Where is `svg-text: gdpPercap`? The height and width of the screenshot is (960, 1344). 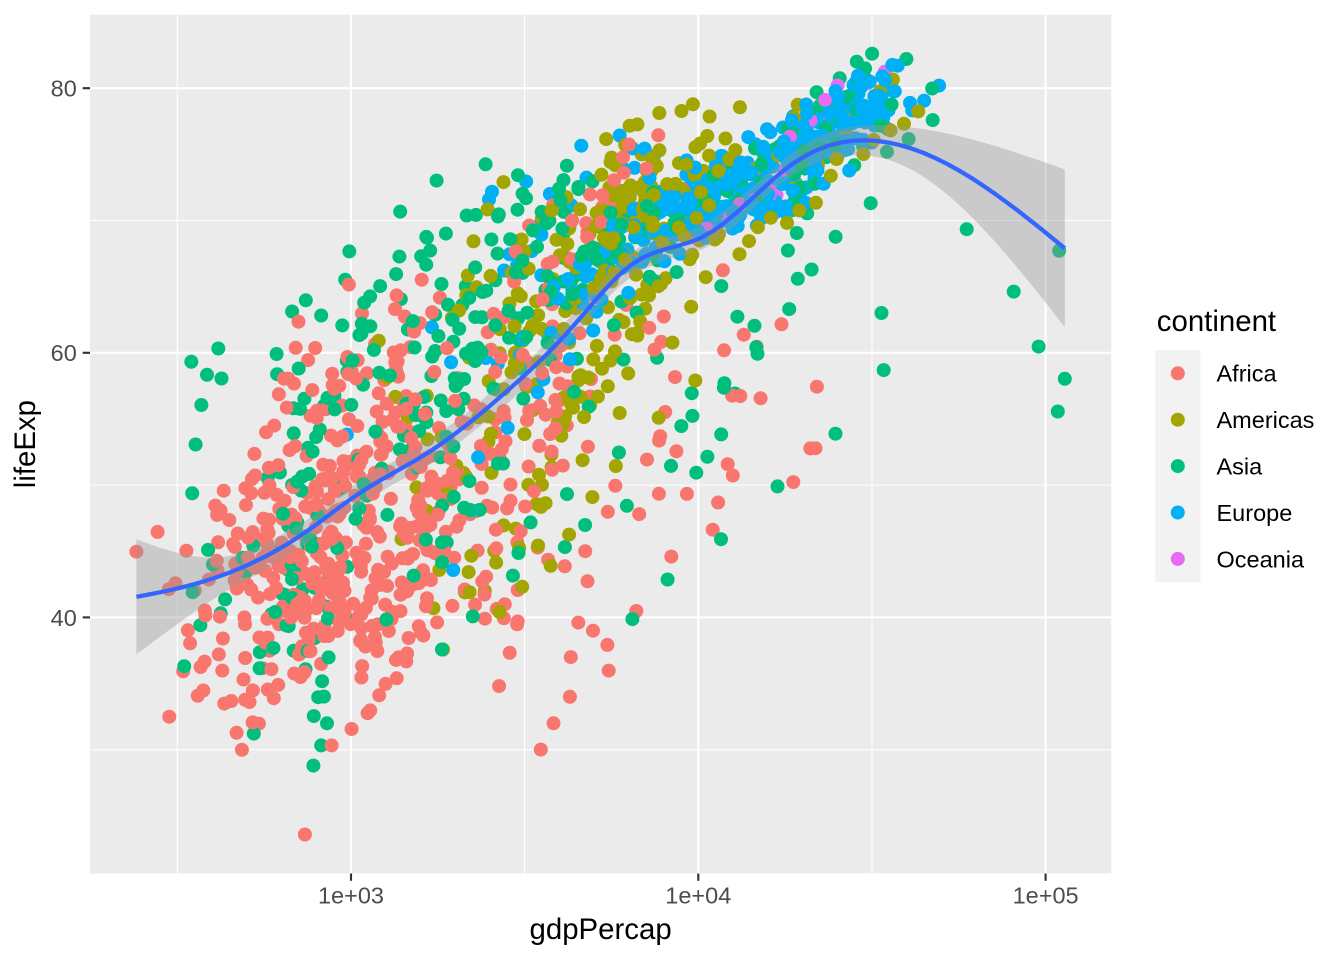
svg-text: gdpPercap is located at coordinates (601, 929).